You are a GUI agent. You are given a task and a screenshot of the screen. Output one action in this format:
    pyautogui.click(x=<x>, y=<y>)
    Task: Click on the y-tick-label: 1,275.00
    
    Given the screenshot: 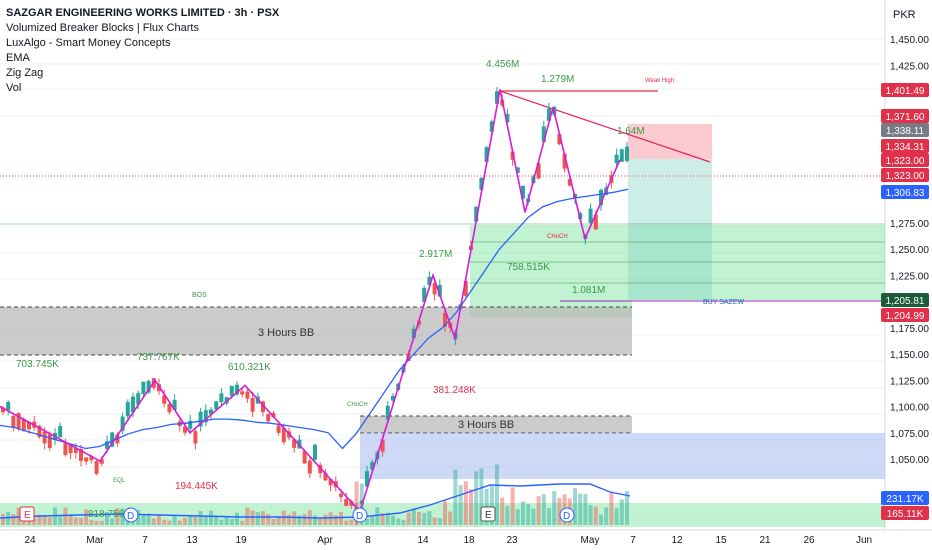 What is the action you would take?
    pyautogui.click(x=909, y=224)
    